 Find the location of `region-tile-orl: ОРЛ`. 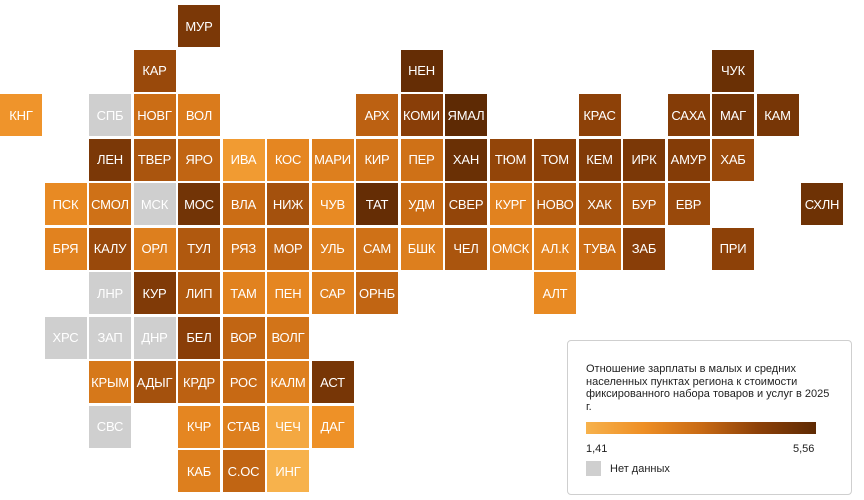

region-tile-orl: ОРЛ is located at coordinates (154, 248).